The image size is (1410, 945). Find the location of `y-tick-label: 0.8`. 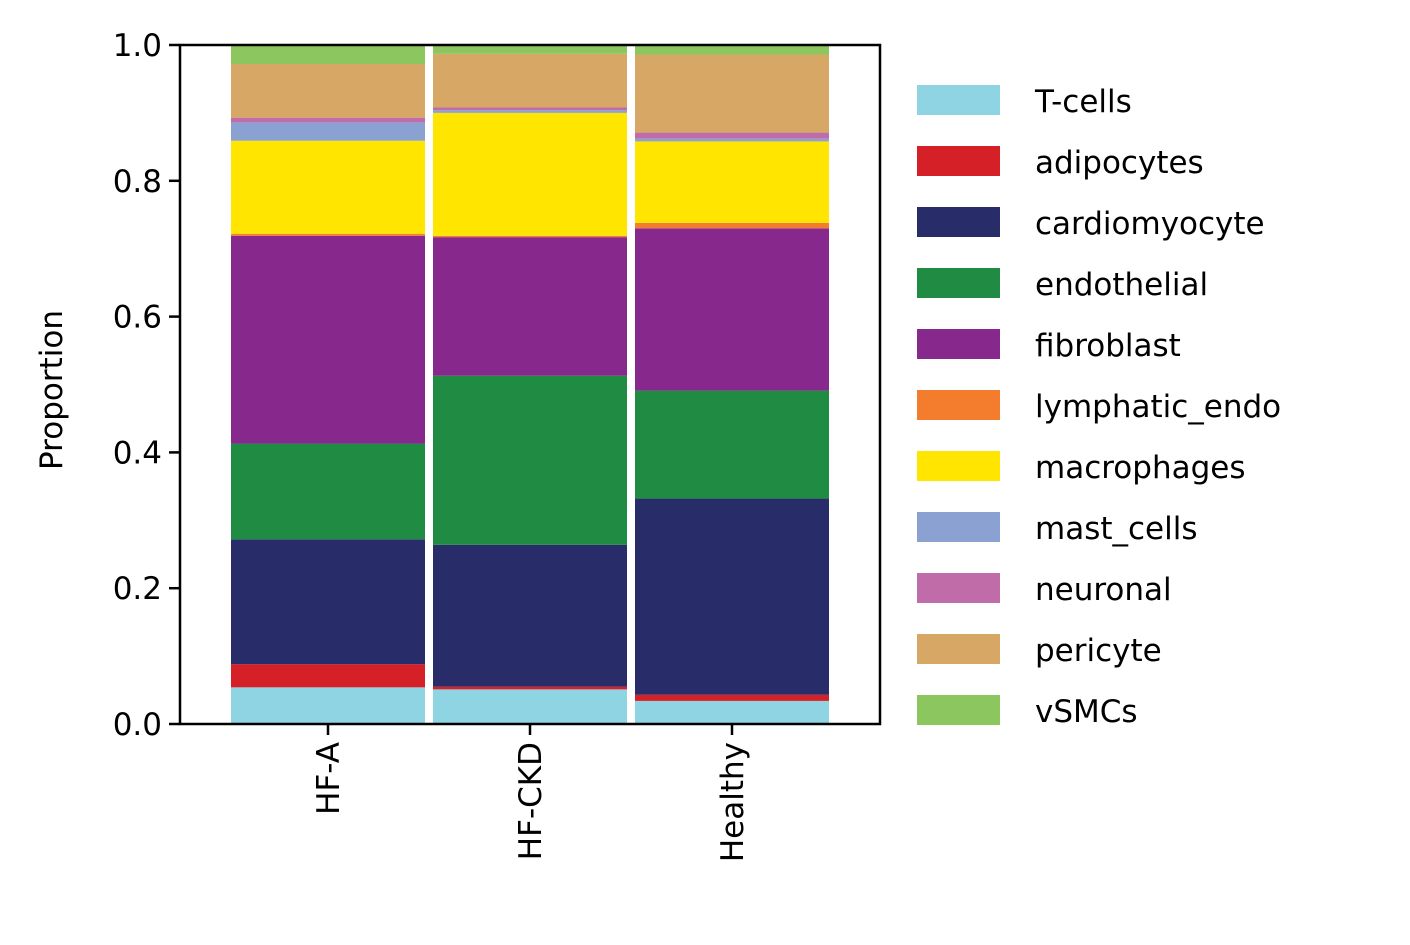

y-tick-label: 0.8 is located at coordinates (137, 182).